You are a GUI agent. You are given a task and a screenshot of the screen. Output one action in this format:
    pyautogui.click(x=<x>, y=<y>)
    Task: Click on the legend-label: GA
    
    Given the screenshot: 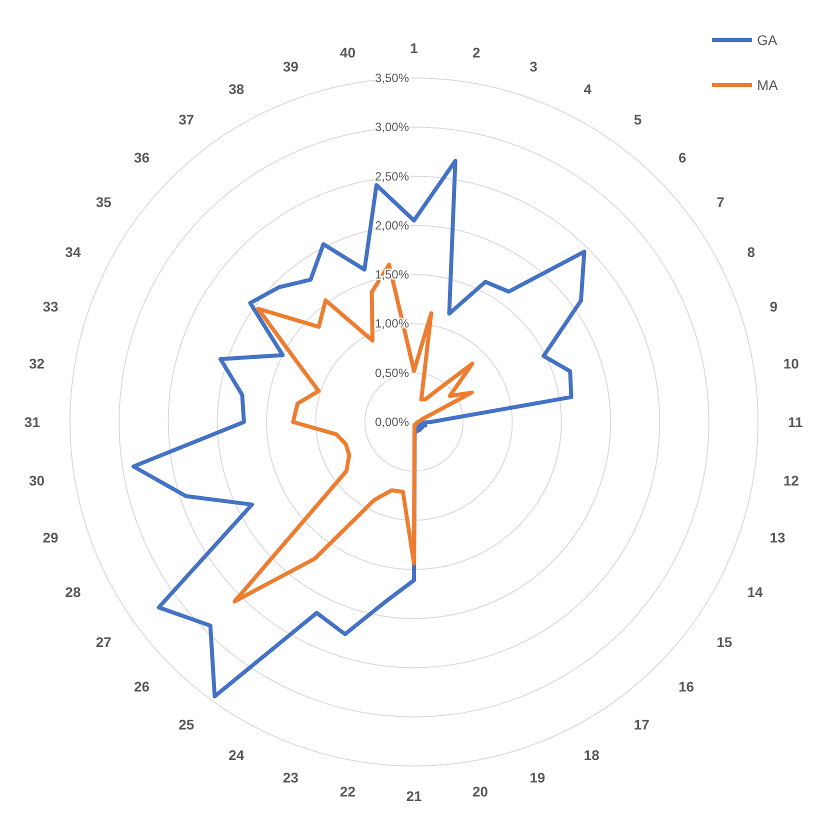 What is the action you would take?
    pyautogui.click(x=767, y=40)
    